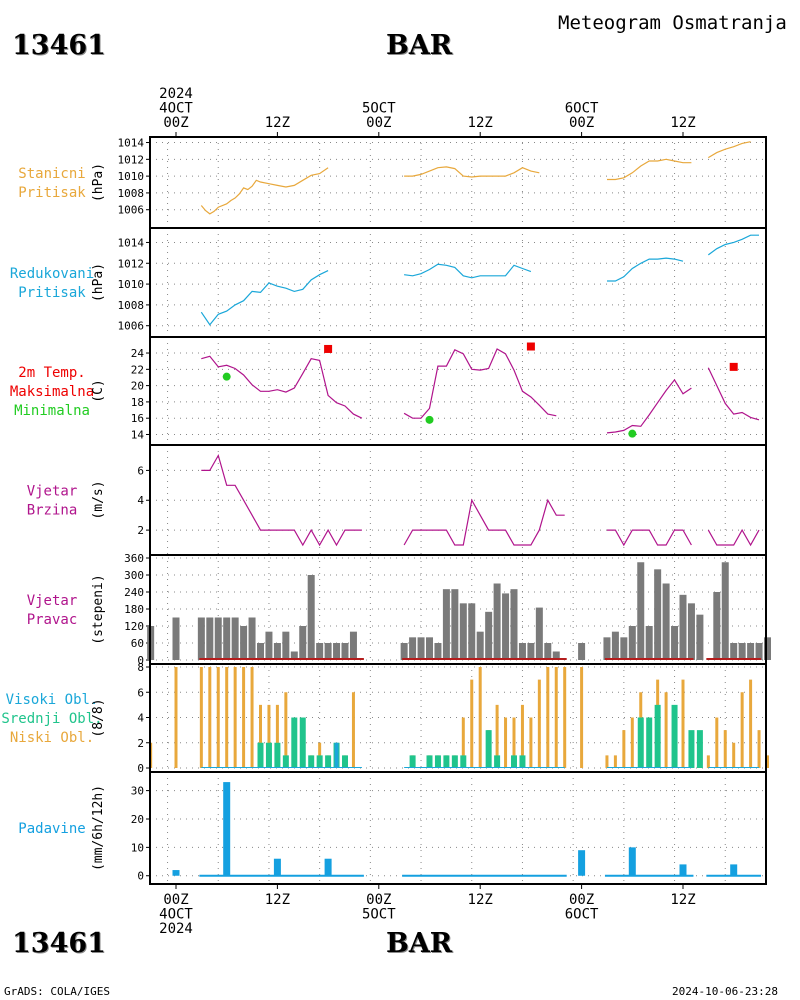 The height and width of the screenshot is (1000, 800). I want to click on side-label: Srednji Obl., so click(51, 719).